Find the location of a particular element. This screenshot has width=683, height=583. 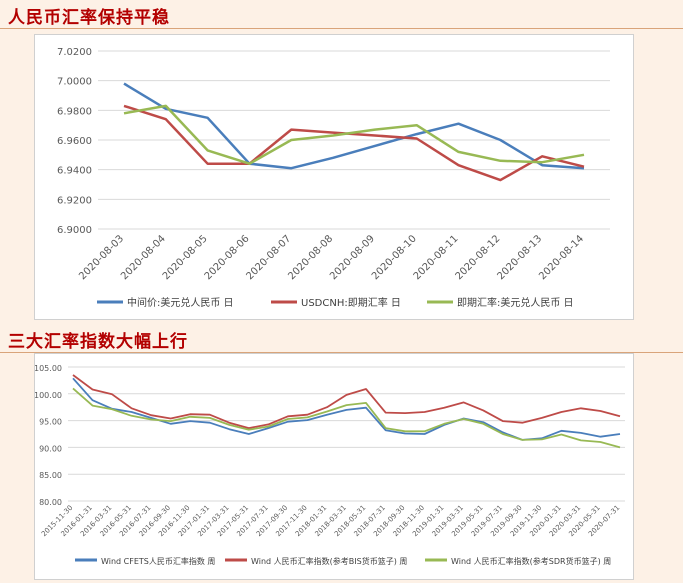

legend-label: USDCNH:即期汇率 日 is located at coordinates (351, 302).